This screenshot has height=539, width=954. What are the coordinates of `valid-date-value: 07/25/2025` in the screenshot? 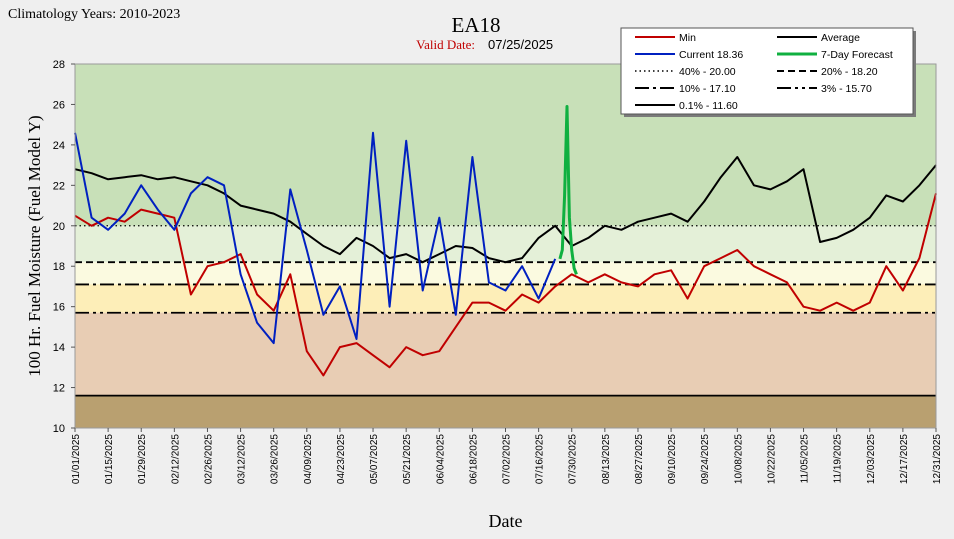 It's located at (520, 44).